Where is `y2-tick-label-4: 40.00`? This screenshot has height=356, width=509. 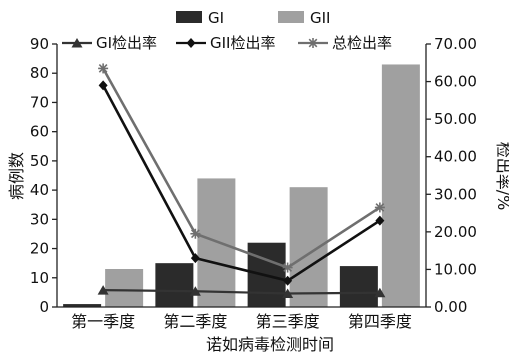 y2-tick-label-4: 40.00 is located at coordinates (455, 157).